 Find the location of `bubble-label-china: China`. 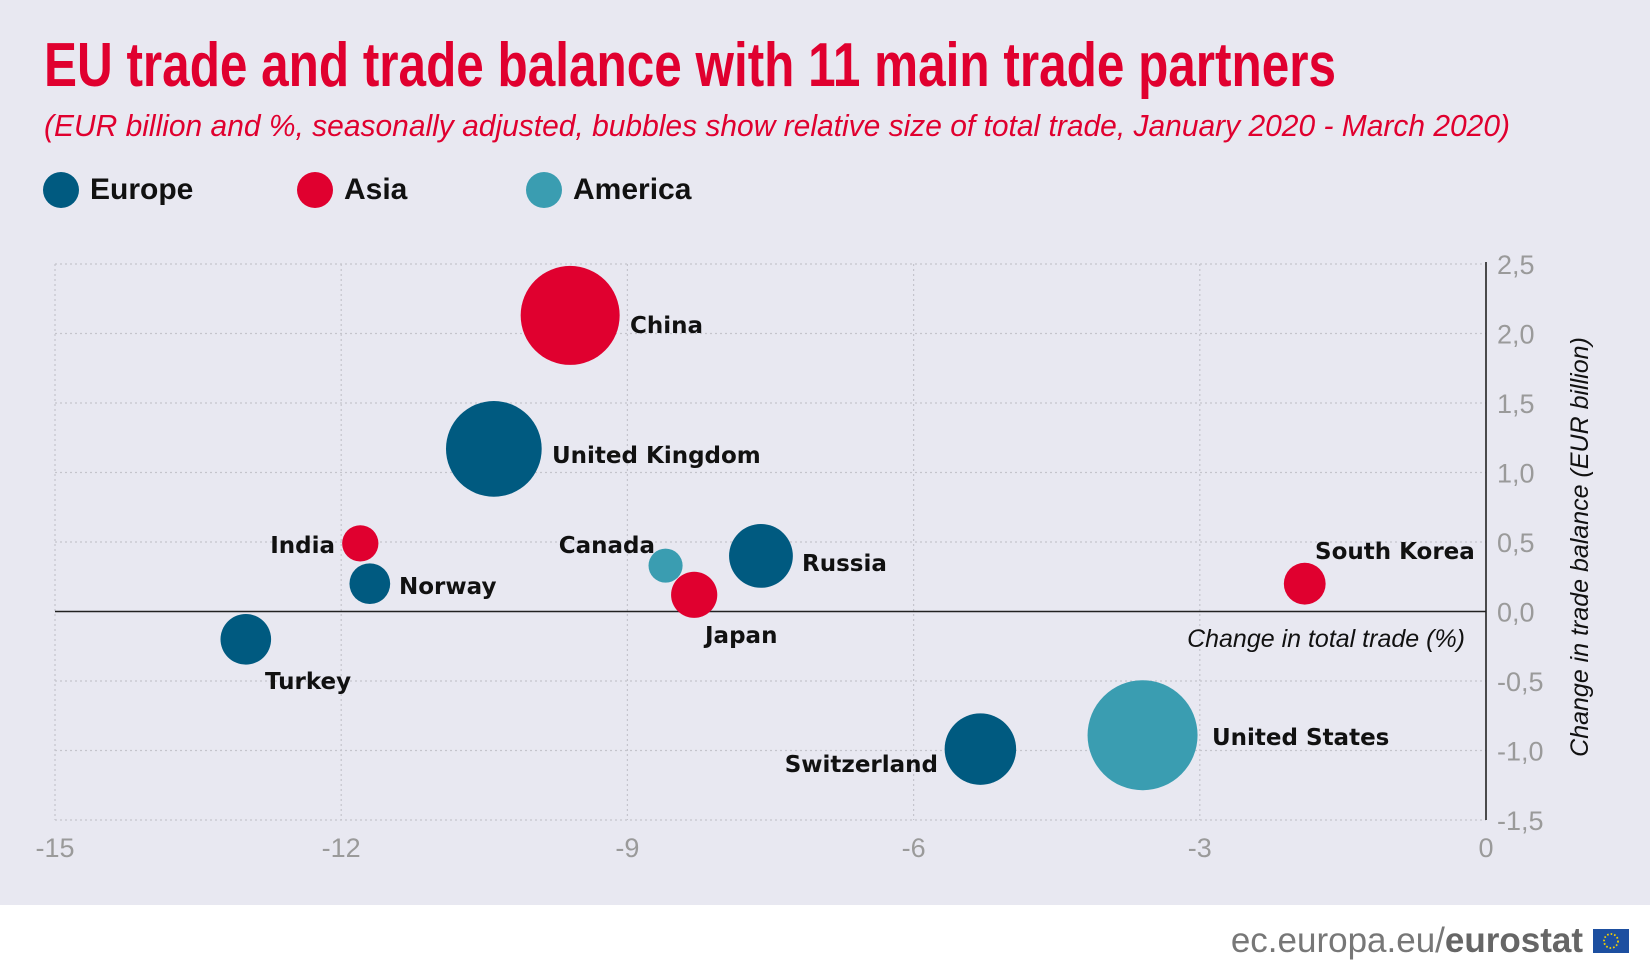

bubble-label-china: China is located at coordinates (666, 326).